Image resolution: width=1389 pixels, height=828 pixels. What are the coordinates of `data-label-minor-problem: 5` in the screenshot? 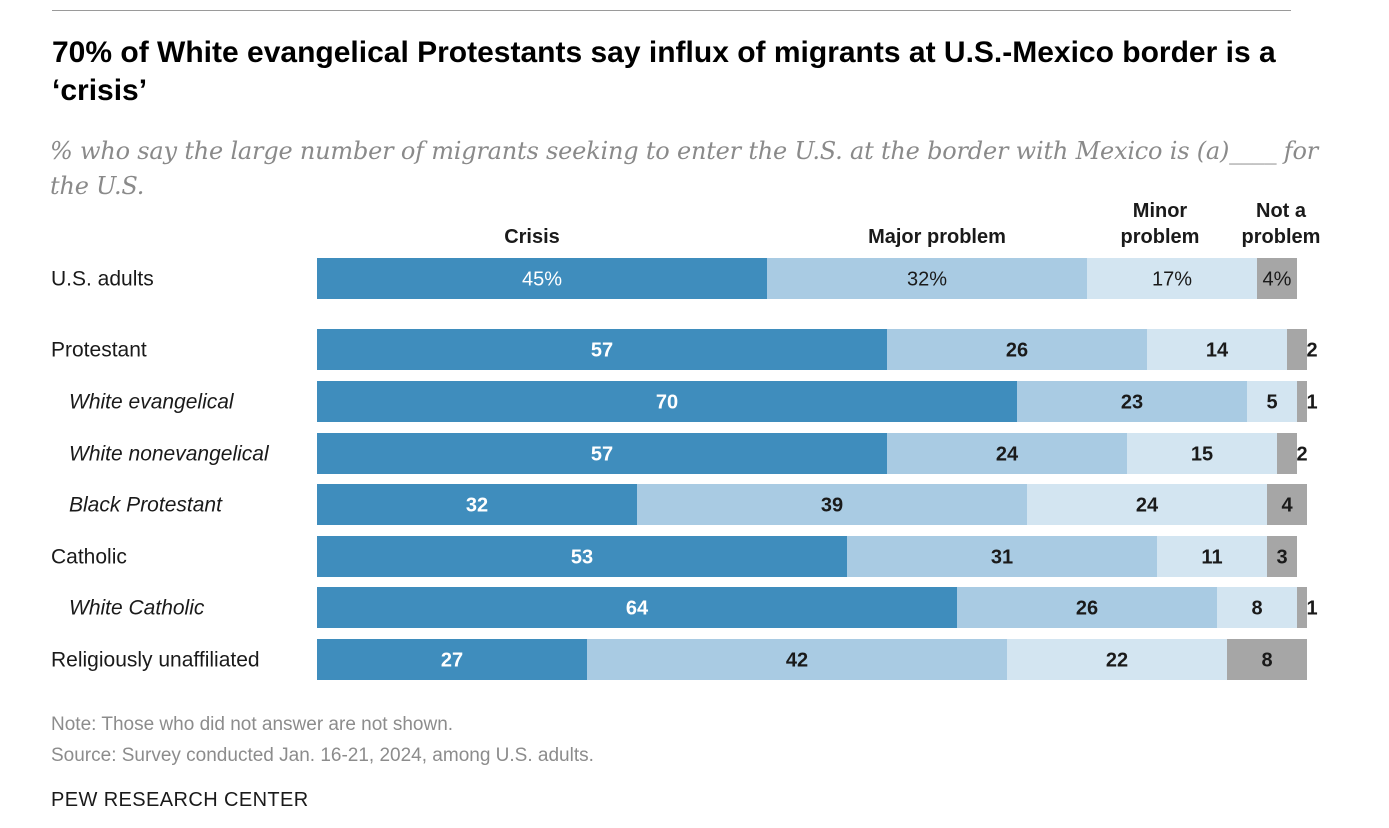 It's located at (1271, 403).